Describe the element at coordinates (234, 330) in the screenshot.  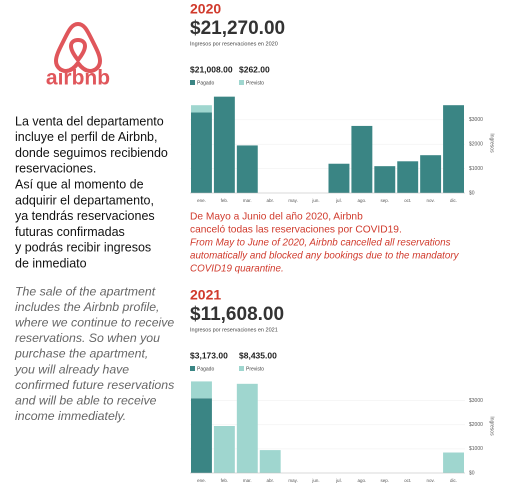
I see `chart-subtitle: Ingresos por reservaciones en 2021` at that location.